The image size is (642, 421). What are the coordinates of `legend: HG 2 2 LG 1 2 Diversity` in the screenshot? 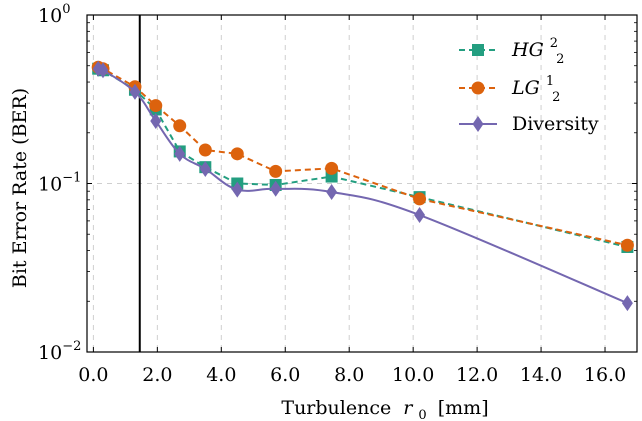 It's located at (529, 82).